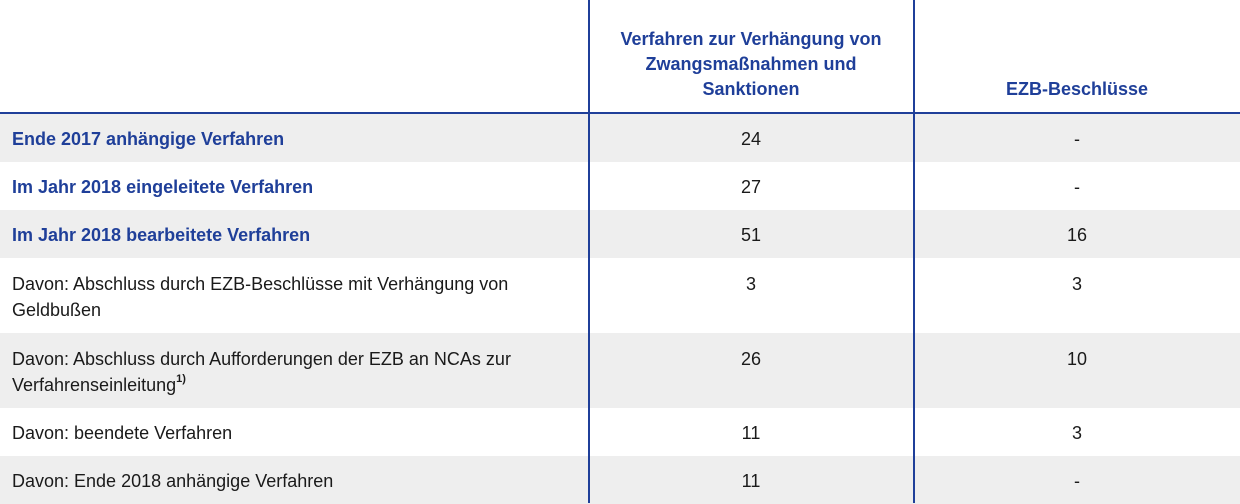 Image resolution: width=1240 pixels, height=504 pixels. Describe the element at coordinates (1077, 57) in the screenshot. I see `header-ecb-decisions: EZB-Beschlüsse` at that location.